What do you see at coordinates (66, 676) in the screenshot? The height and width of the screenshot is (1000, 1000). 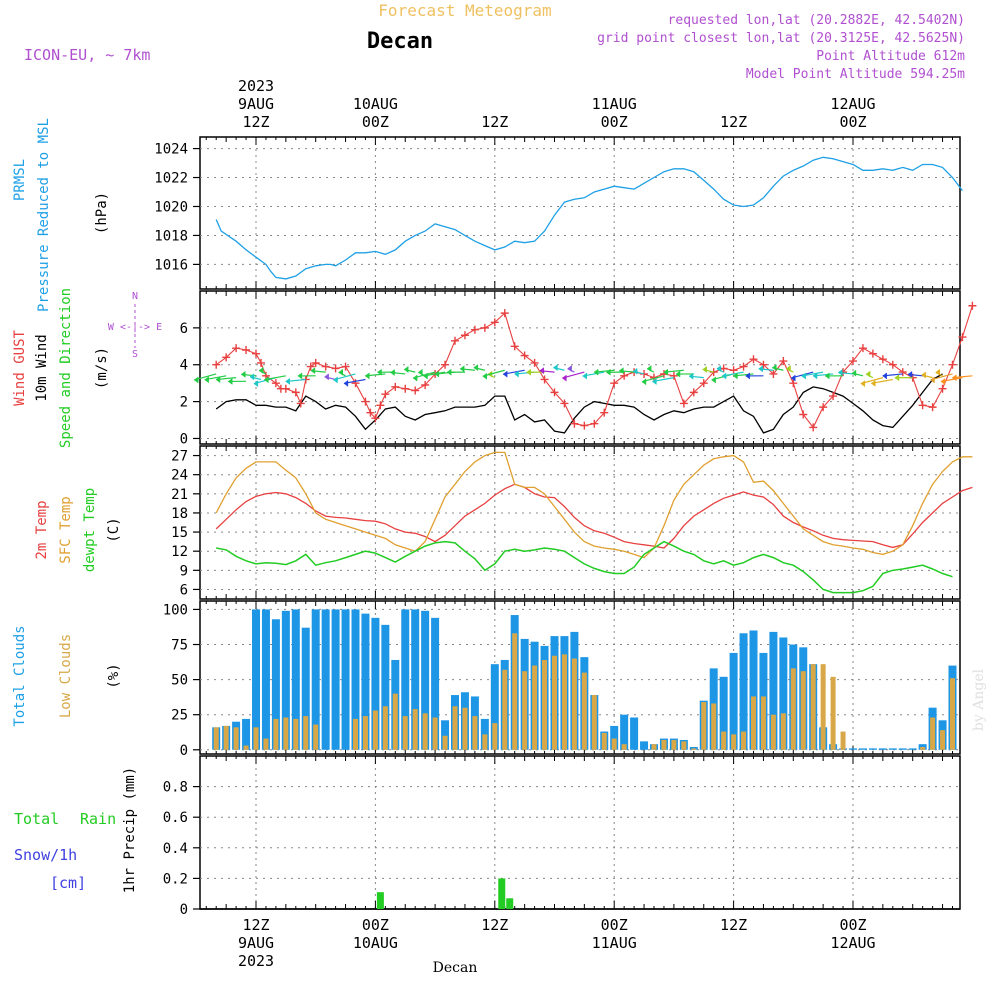 I see `low-clouds-label: Low Clouds` at bounding box center [66, 676].